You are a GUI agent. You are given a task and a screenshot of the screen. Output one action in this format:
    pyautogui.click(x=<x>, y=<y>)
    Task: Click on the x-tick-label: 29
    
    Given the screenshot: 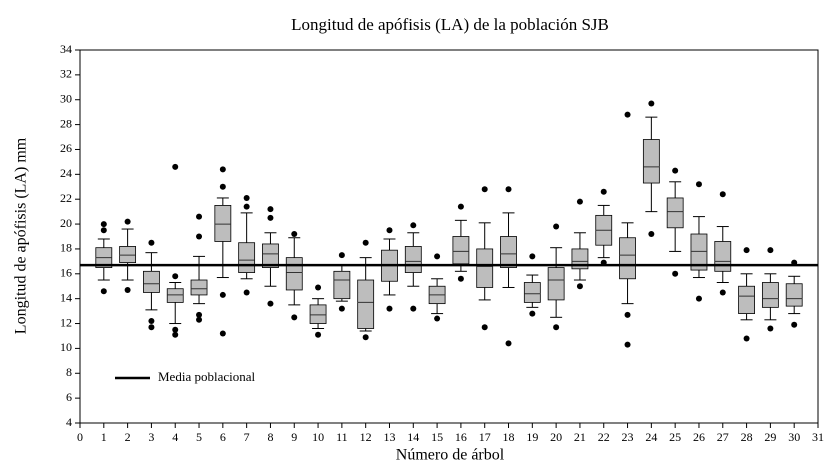 What is the action you would take?
    pyautogui.click(x=770, y=437)
    